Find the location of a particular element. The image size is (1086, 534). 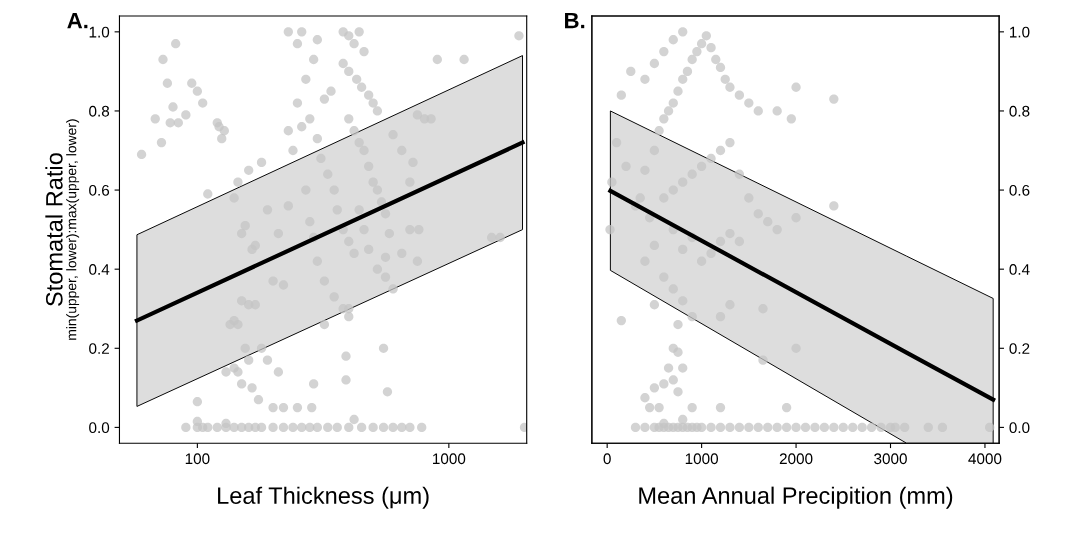

y-tick-label: 0.2 is located at coordinates (99, 348).